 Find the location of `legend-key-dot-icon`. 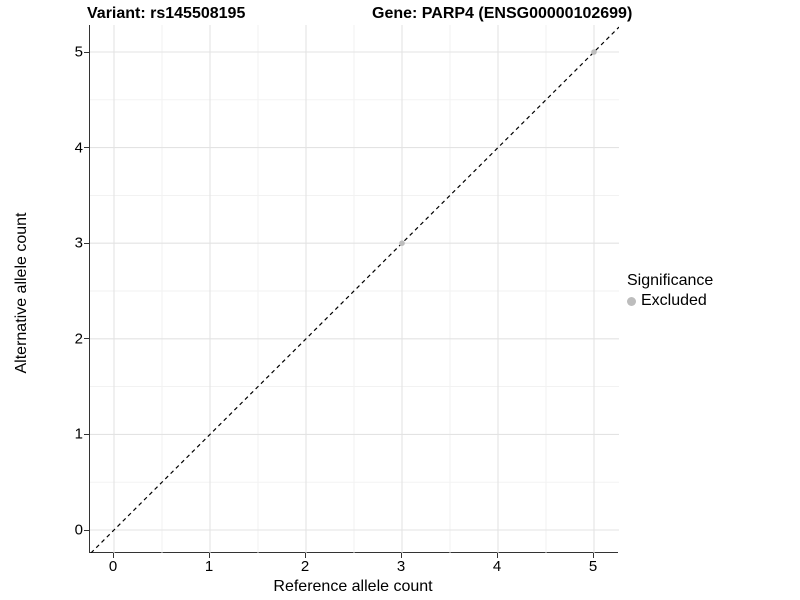

legend-key-dot-icon is located at coordinates (631, 301).